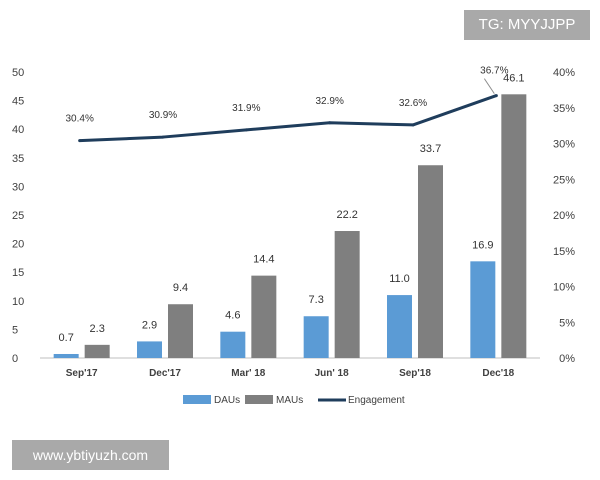  What do you see at coordinates (248, 373) in the screenshot?
I see `x-tick-label: Mar' 18` at bounding box center [248, 373].